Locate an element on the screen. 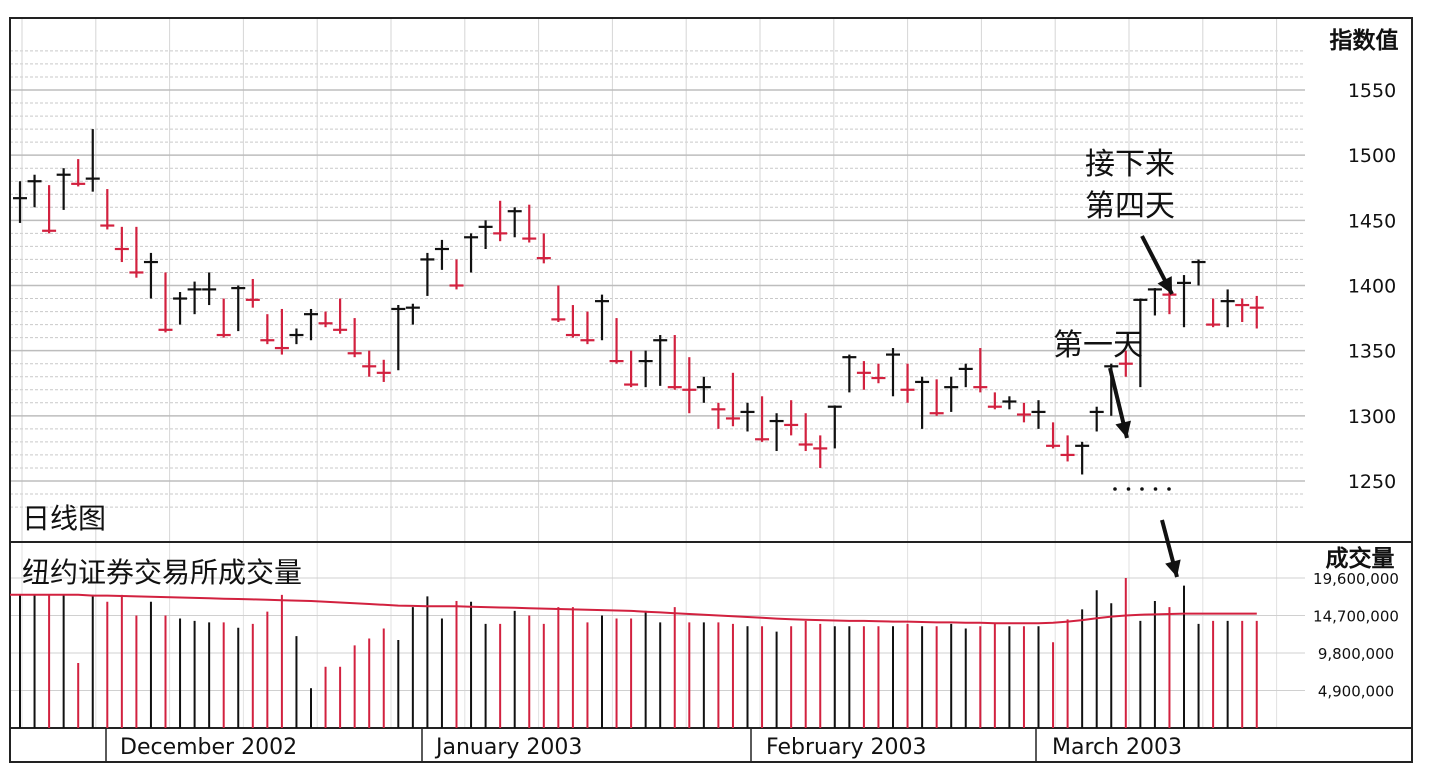 The height and width of the screenshot is (768, 1429). volume-axis-title: 成交量 is located at coordinates (1360, 558).